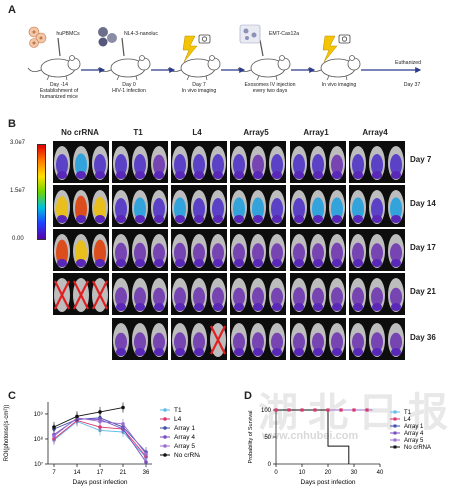 The image size is (470, 499). I want to click on row-label-day14: Day 14, so click(423, 203).